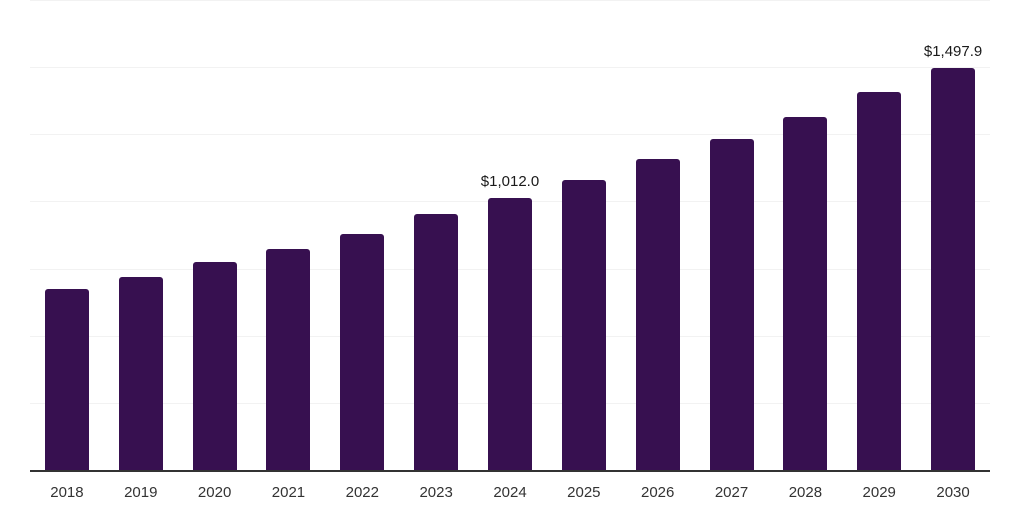 The width and height of the screenshot is (1024, 512). What do you see at coordinates (510, 334) in the screenshot?
I see `bar-2024` at bounding box center [510, 334].